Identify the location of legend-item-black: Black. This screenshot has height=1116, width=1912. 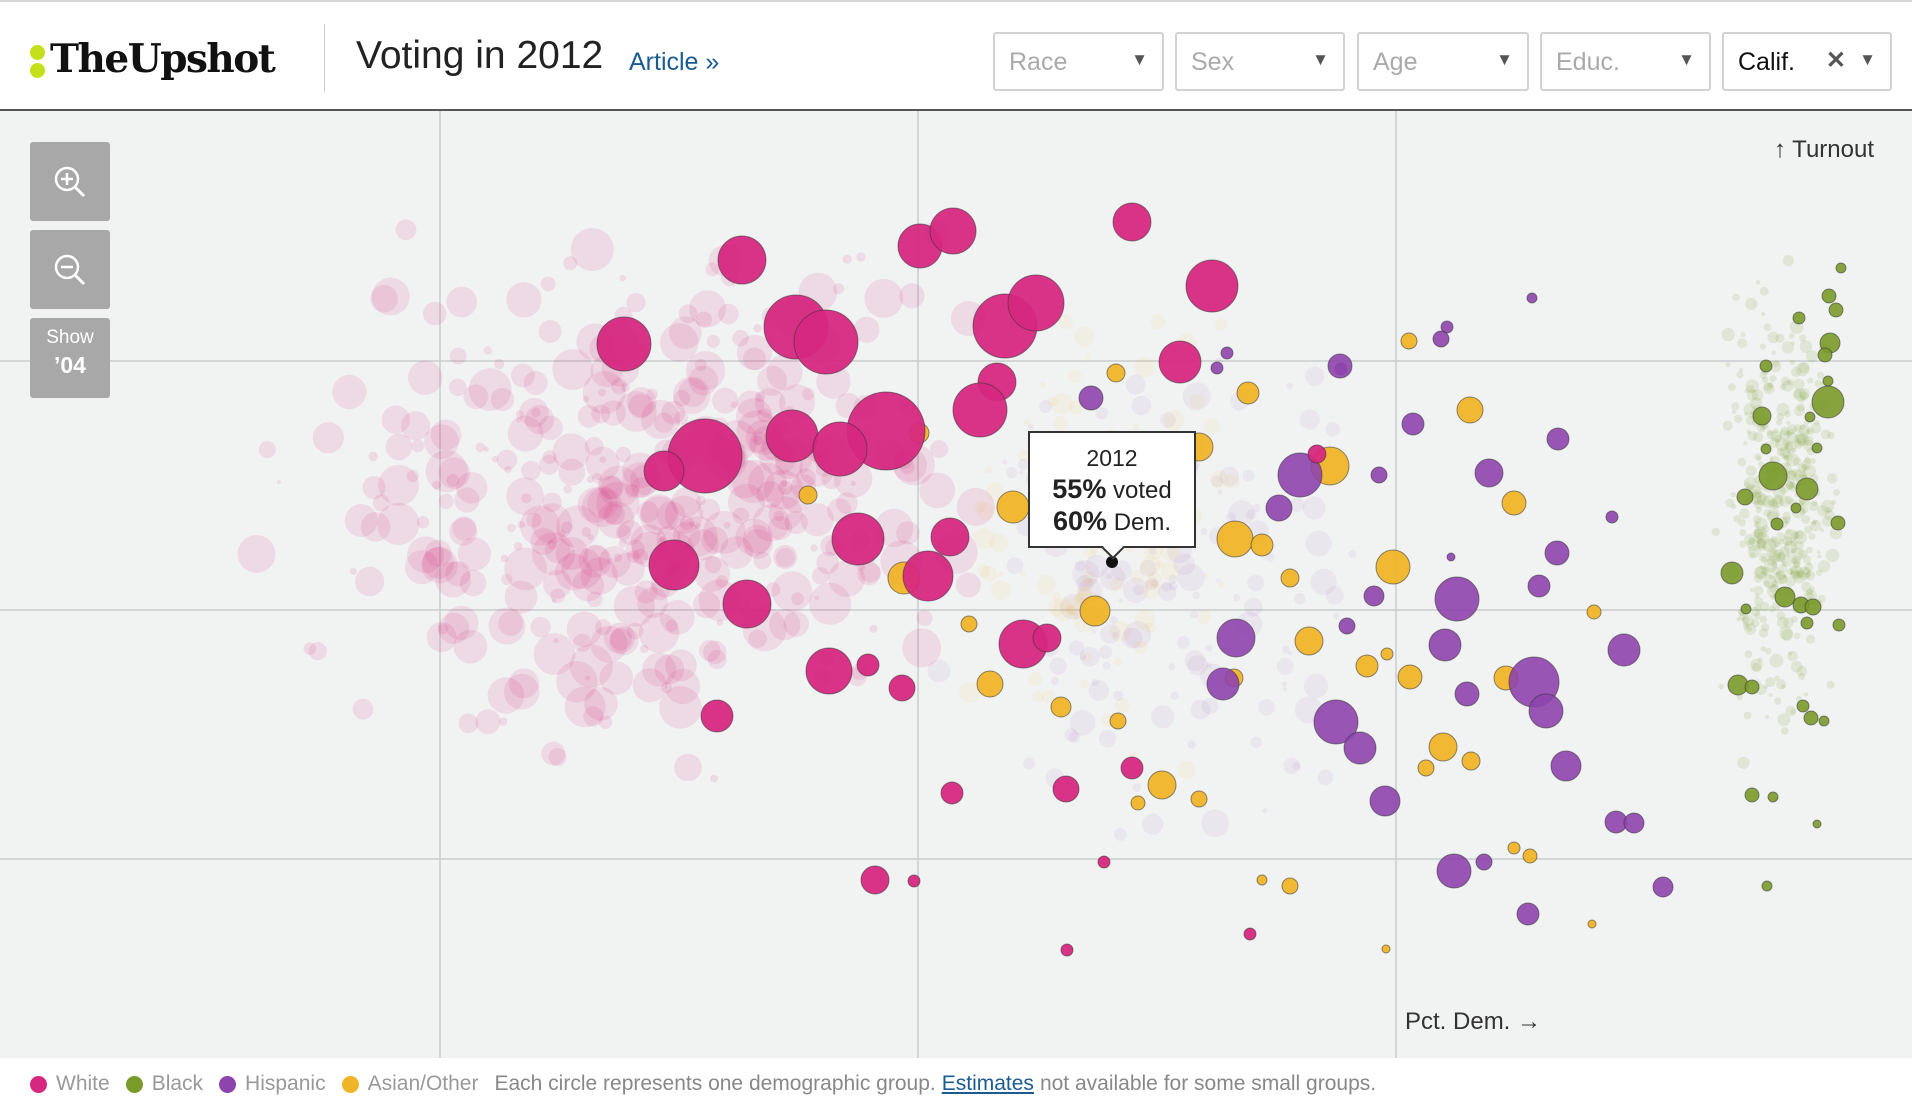
(164, 1084).